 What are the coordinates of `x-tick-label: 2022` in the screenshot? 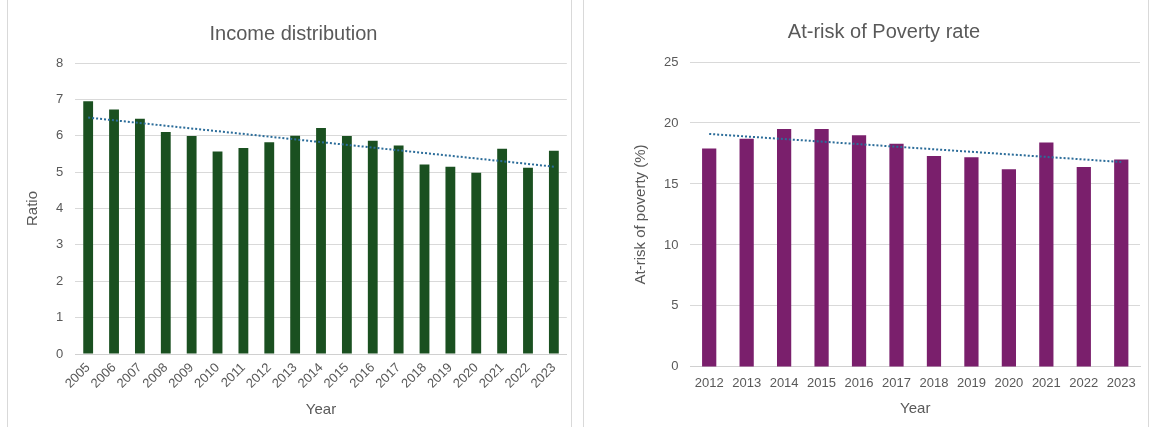 It's located at (1084, 383).